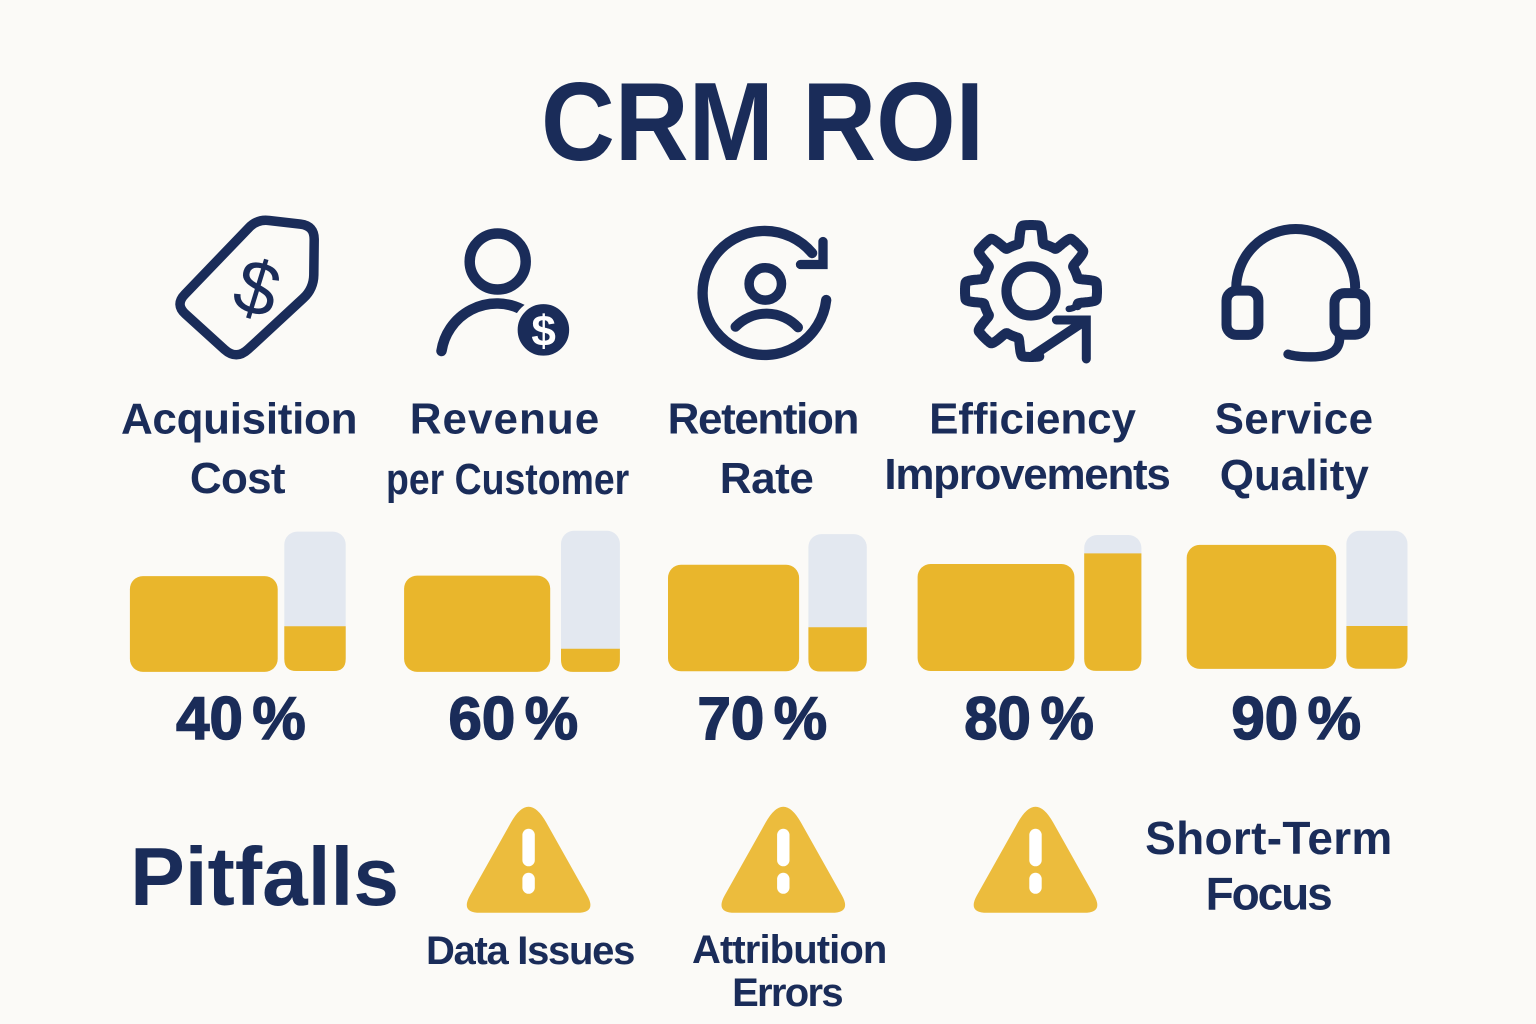 This screenshot has height=1024, width=1536. I want to click on svg-text: Revenue, so click(505, 418).